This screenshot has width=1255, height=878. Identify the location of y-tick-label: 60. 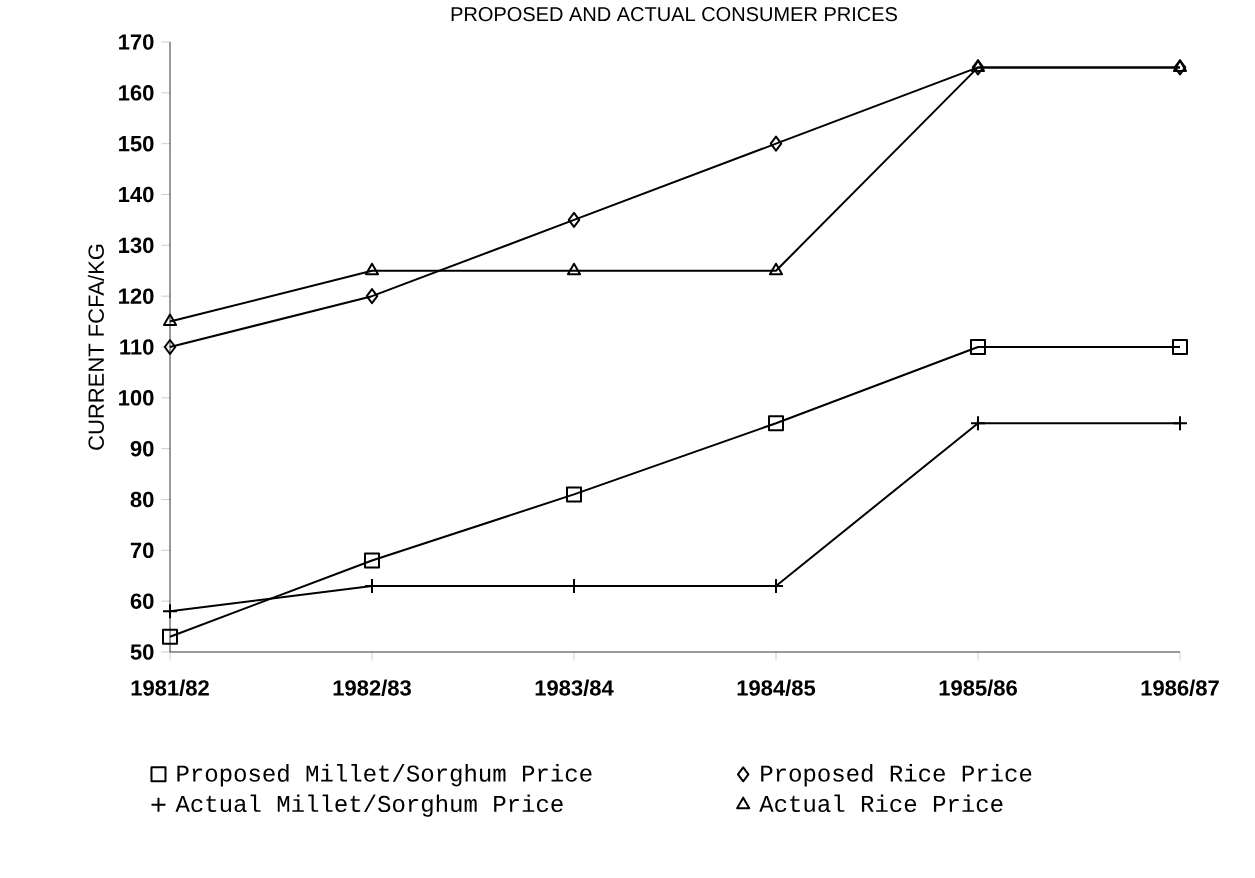
(142, 601).